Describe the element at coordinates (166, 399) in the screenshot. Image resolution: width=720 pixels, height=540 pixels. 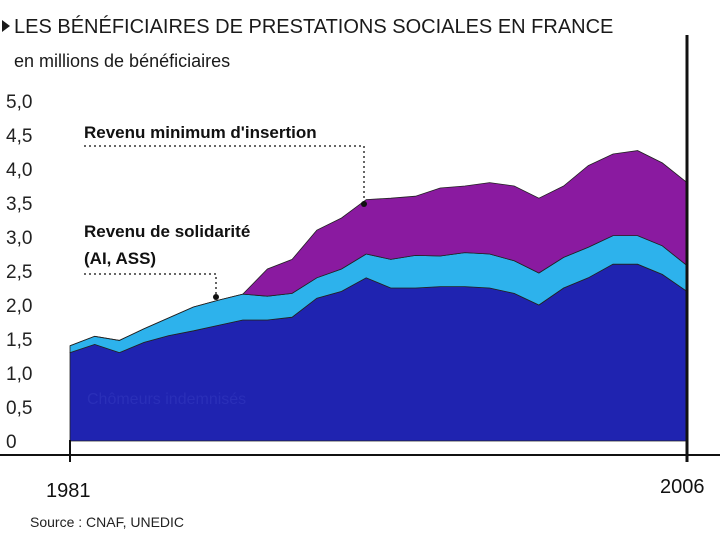
I see `legend-label-chomeurs: Chômeurs indemnisés` at that location.